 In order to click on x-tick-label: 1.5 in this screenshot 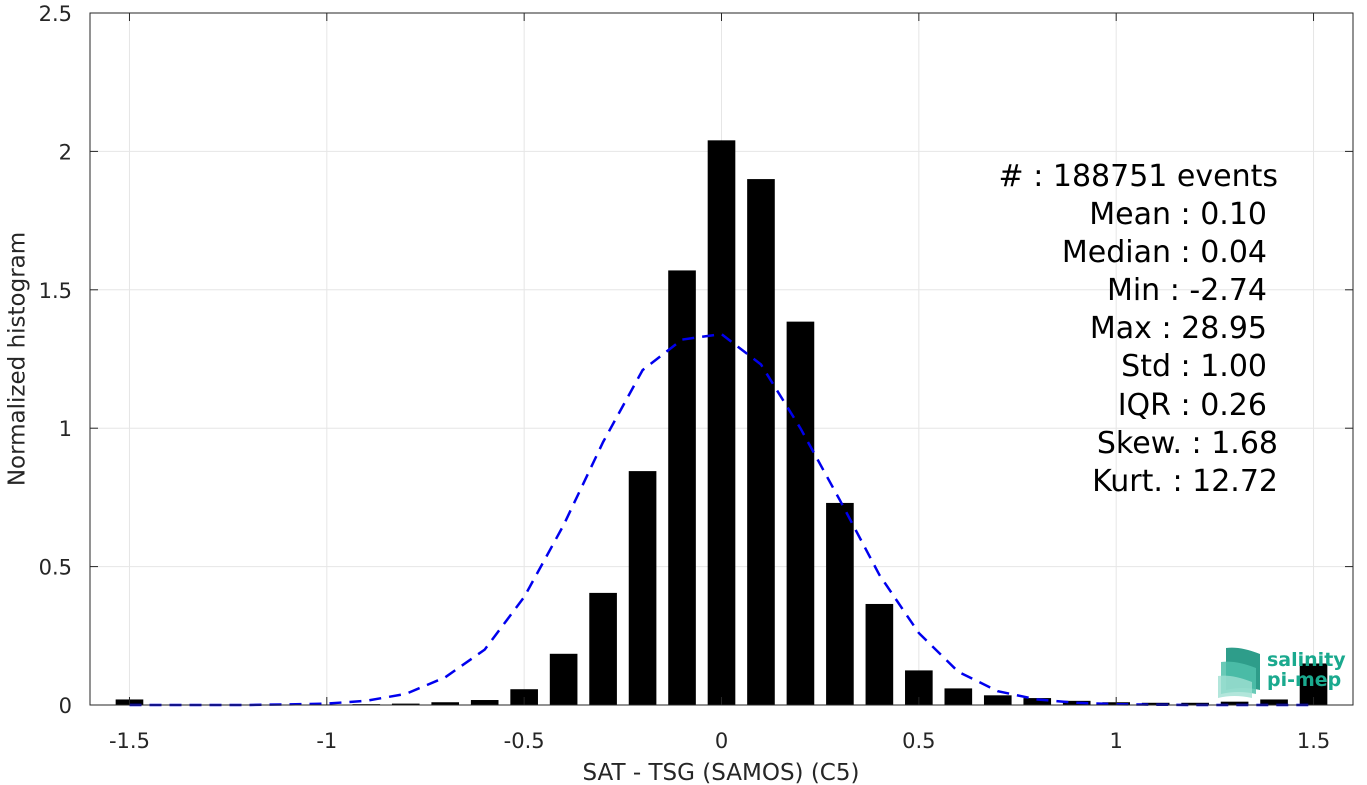, I will do `click(1313, 741)`.